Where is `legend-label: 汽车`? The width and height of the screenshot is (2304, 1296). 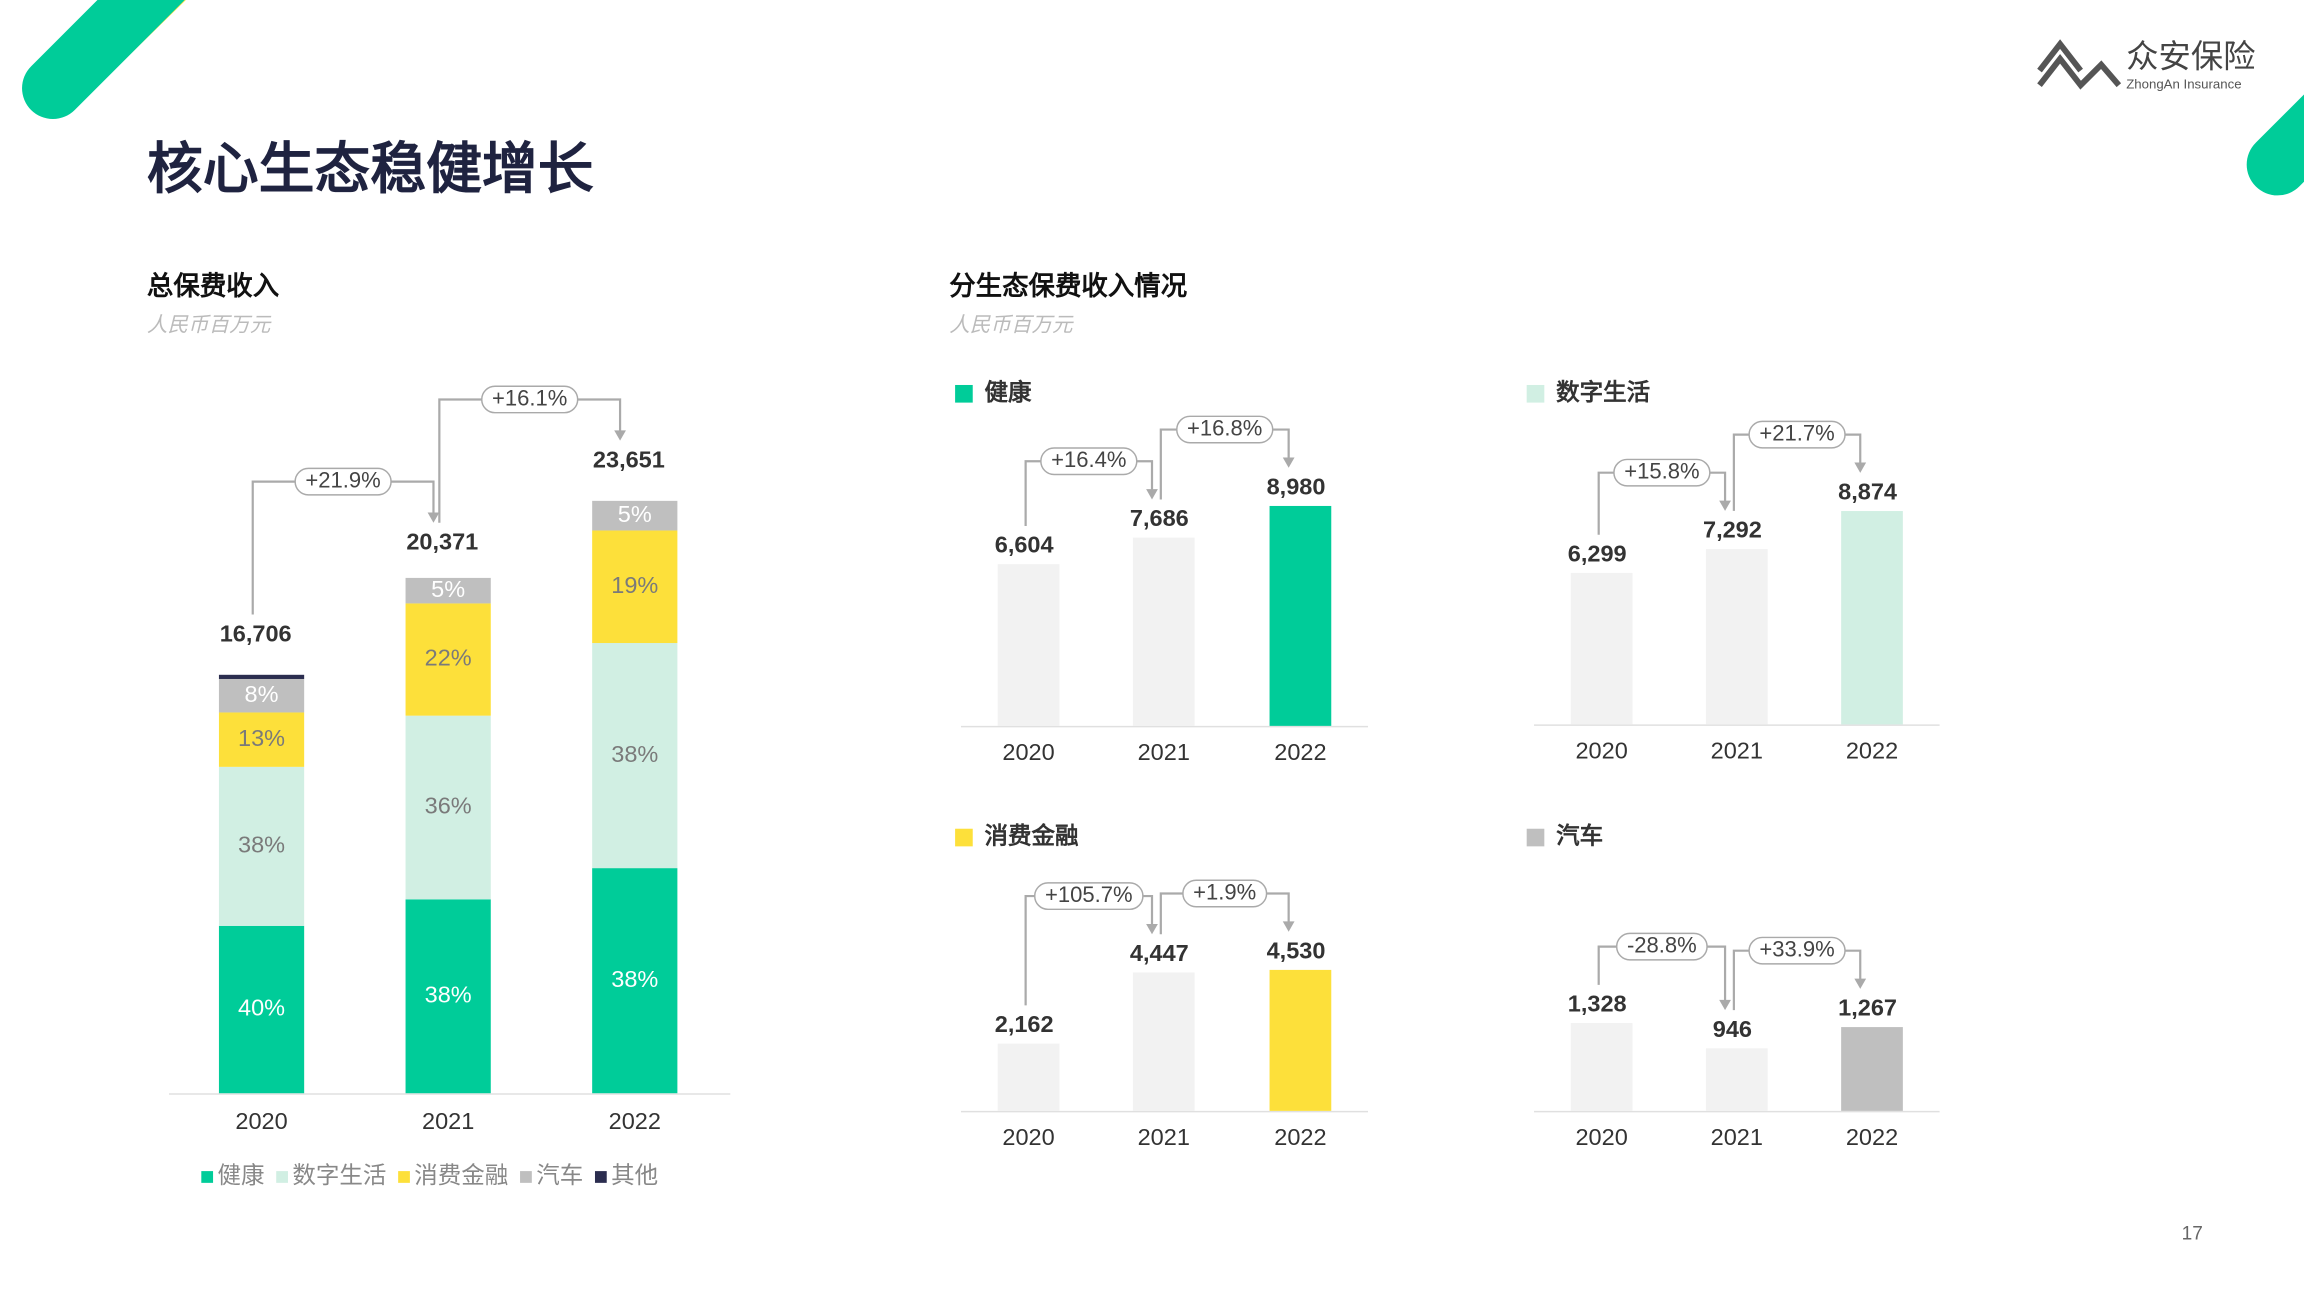
legend-label: 汽车 is located at coordinates (559, 1175).